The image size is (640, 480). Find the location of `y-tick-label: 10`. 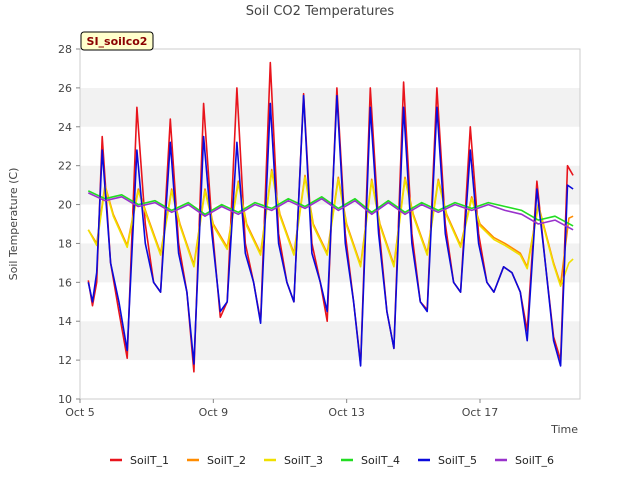

y-tick-label: 10 is located at coordinates (65, 399).